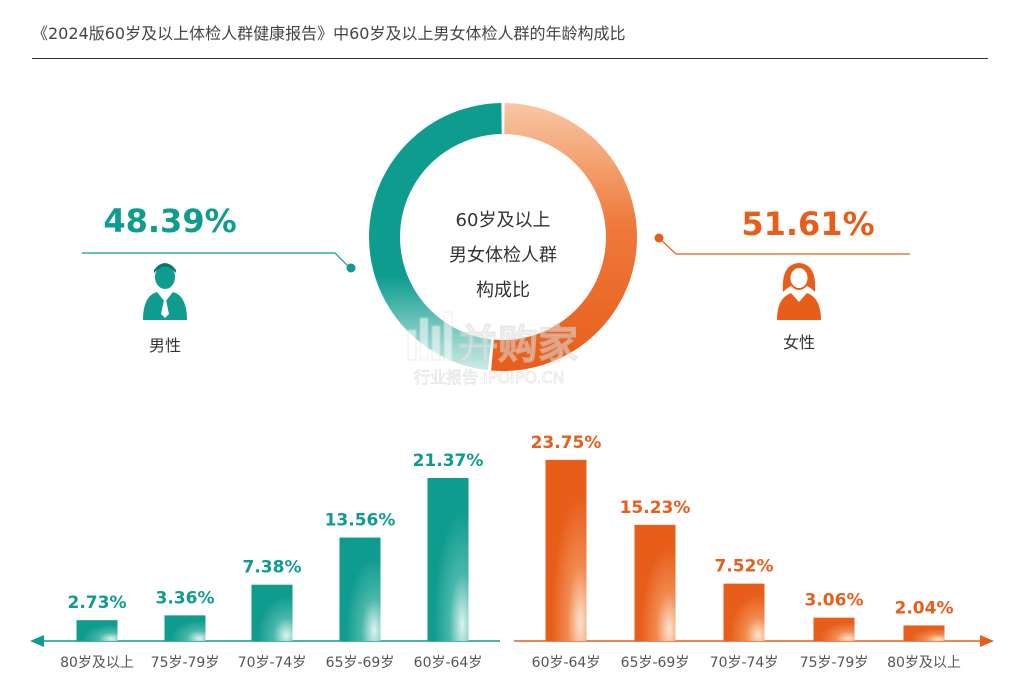 The image size is (1026, 693). Describe the element at coordinates (784, 246) in the screenshot. I see `female-leader-line` at that location.